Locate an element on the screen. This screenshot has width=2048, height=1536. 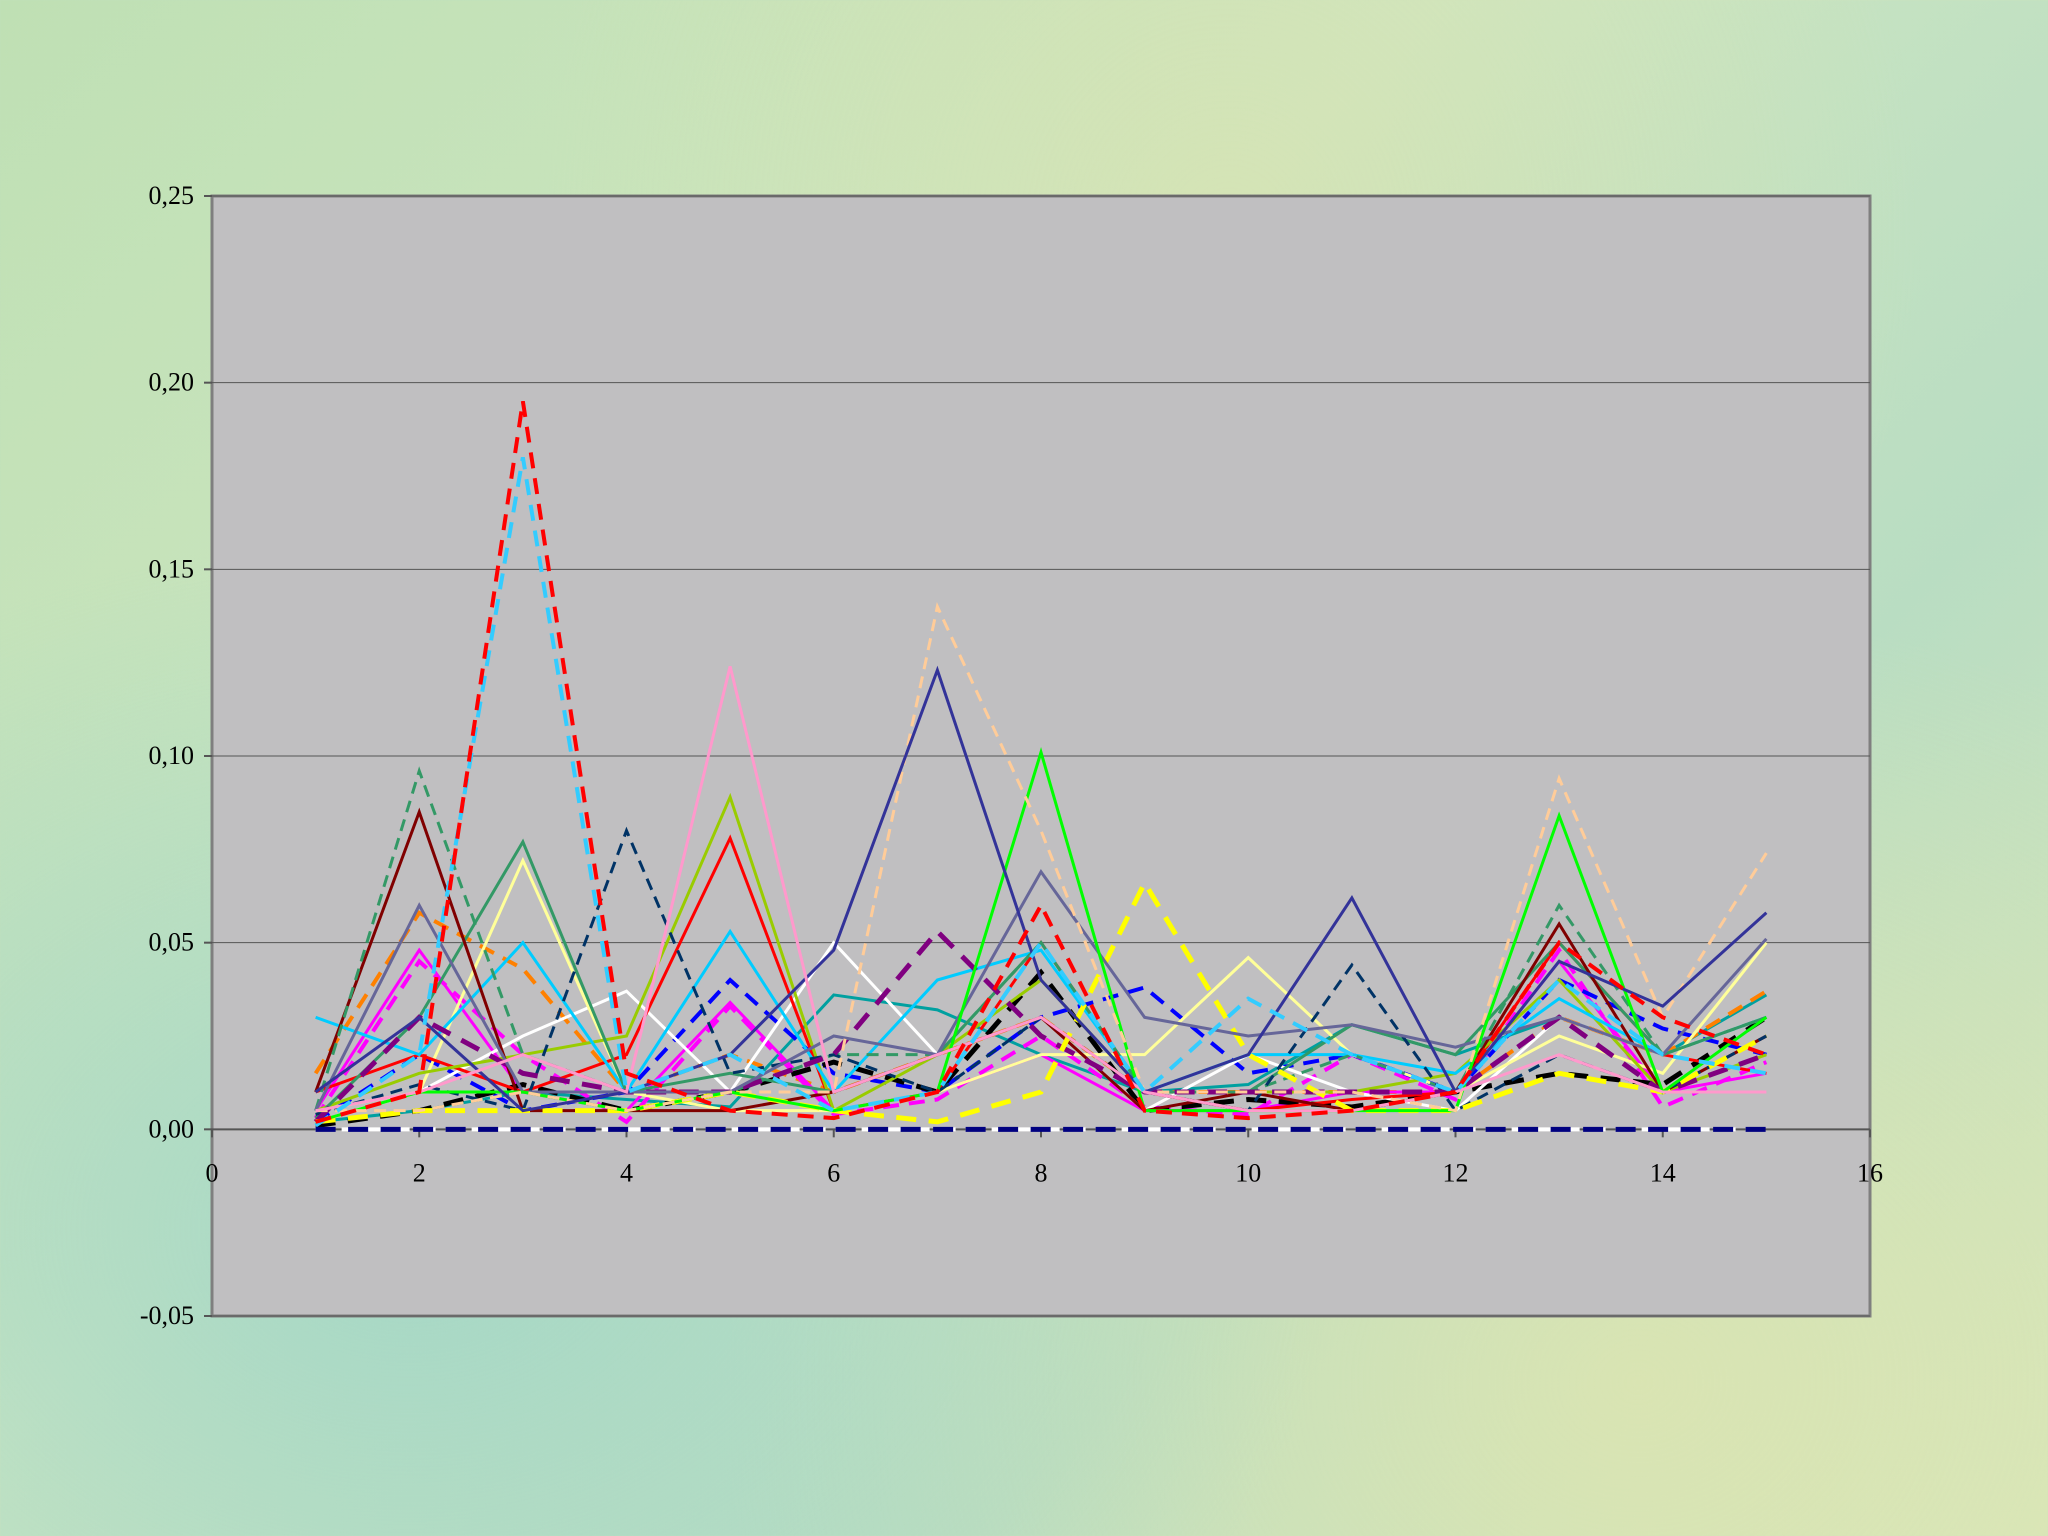
x-tick-label: 10 is located at coordinates (1248, 1172).